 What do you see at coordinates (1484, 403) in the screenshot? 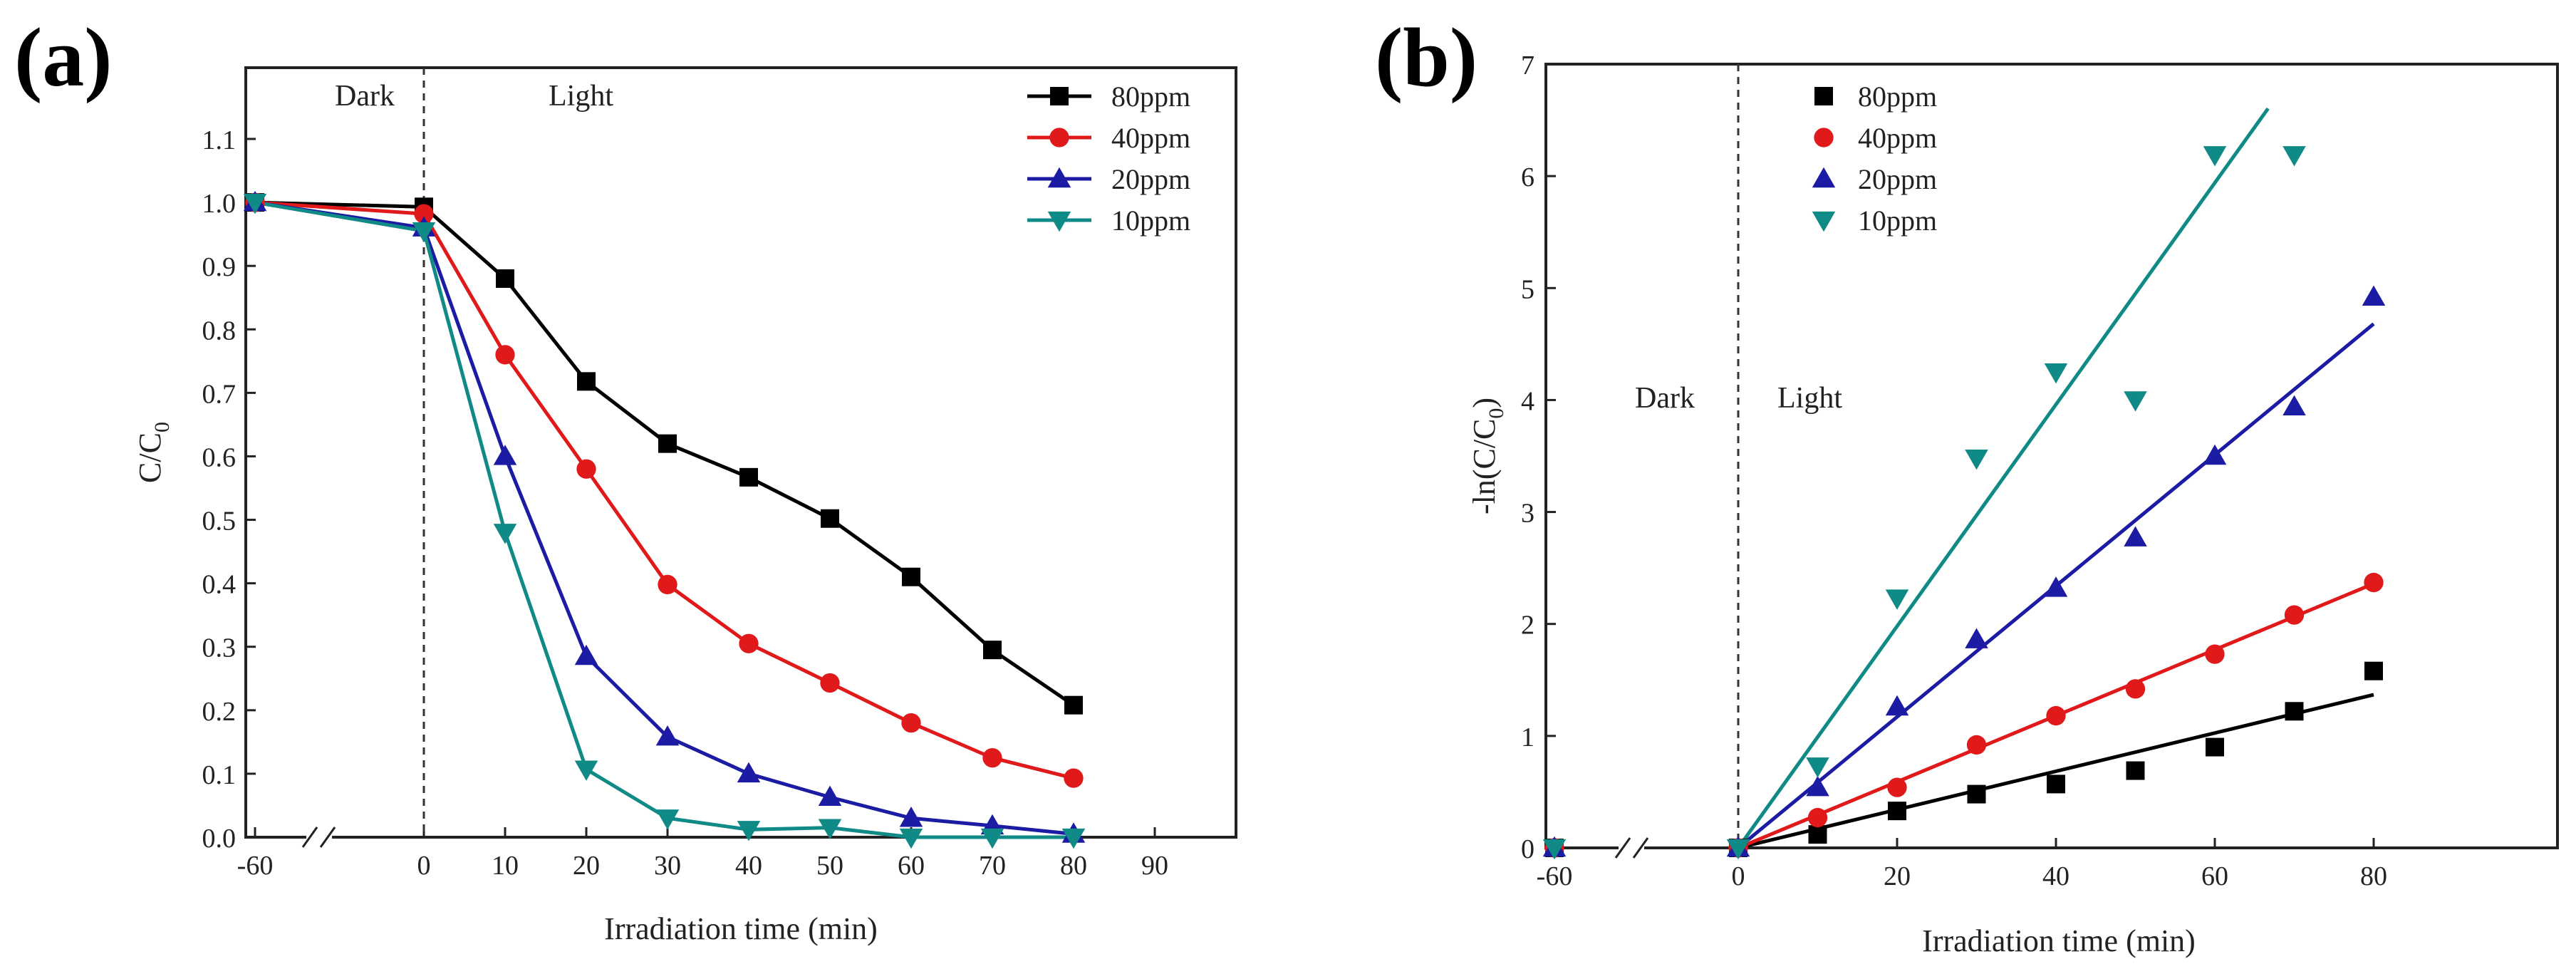
I see `panel-b-y-axis-label-end: )` at bounding box center [1484, 403].